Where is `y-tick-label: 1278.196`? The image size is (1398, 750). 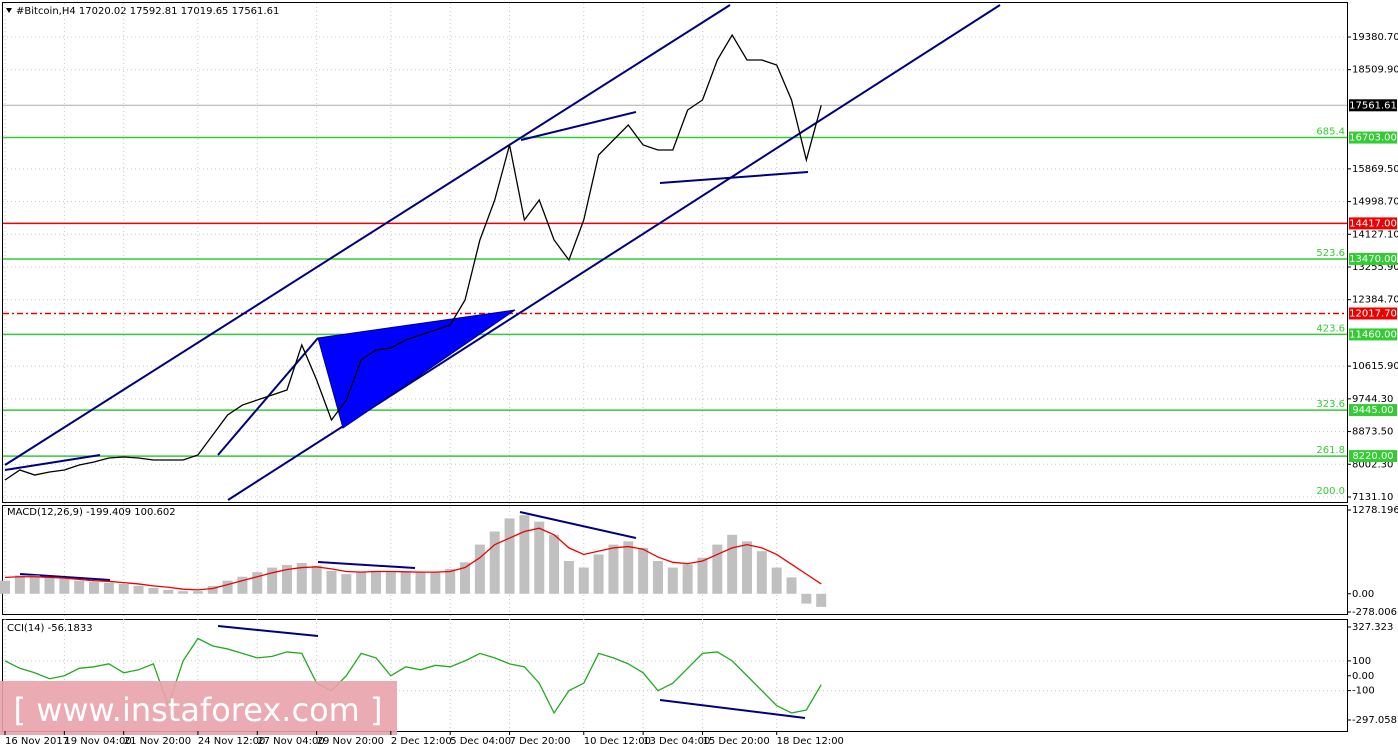 y-tick-label: 1278.196 is located at coordinates (1375, 510).